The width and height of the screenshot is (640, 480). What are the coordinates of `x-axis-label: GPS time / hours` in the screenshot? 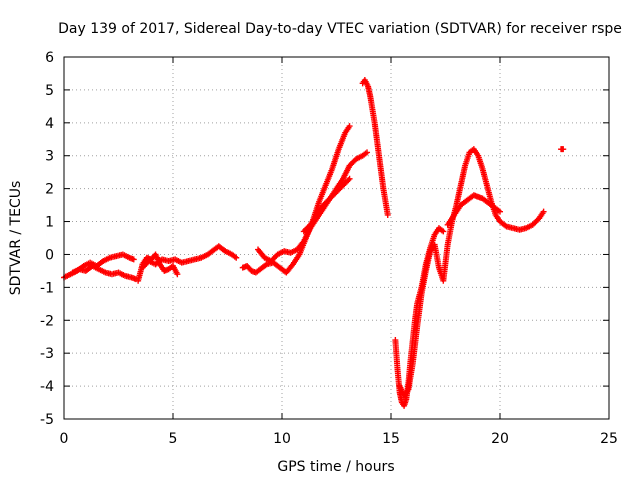 It's located at (335, 467).